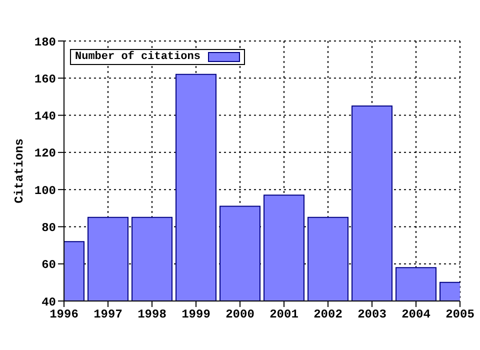  I want to click on x-tick-label: 1998, so click(152, 315).